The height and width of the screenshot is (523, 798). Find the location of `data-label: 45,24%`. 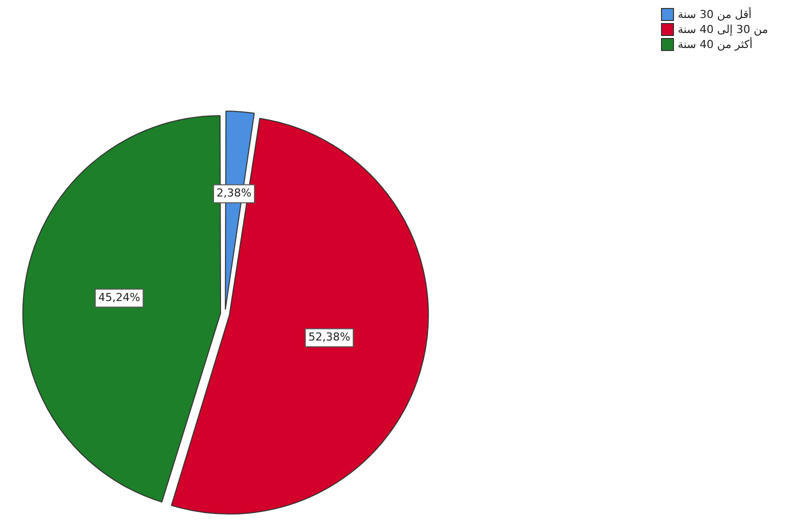

data-label: 45,24% is located at coordinates (119, 297).